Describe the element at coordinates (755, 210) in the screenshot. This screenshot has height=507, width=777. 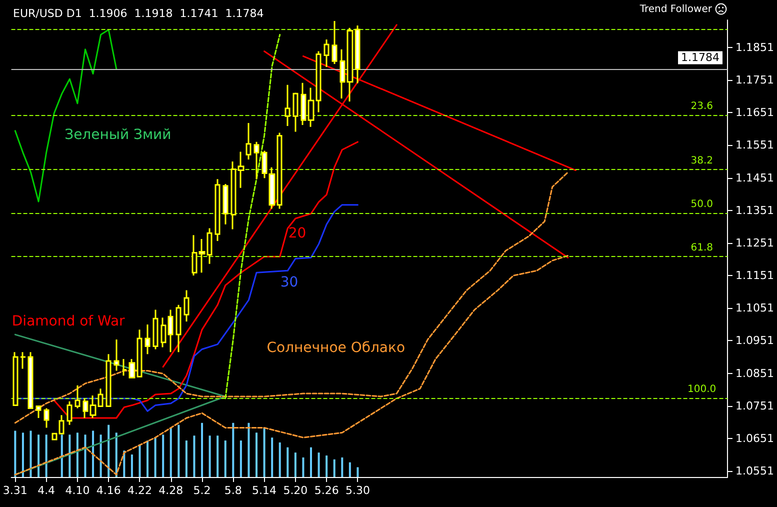
I see `y-tick-label: 1.1351` at that location.